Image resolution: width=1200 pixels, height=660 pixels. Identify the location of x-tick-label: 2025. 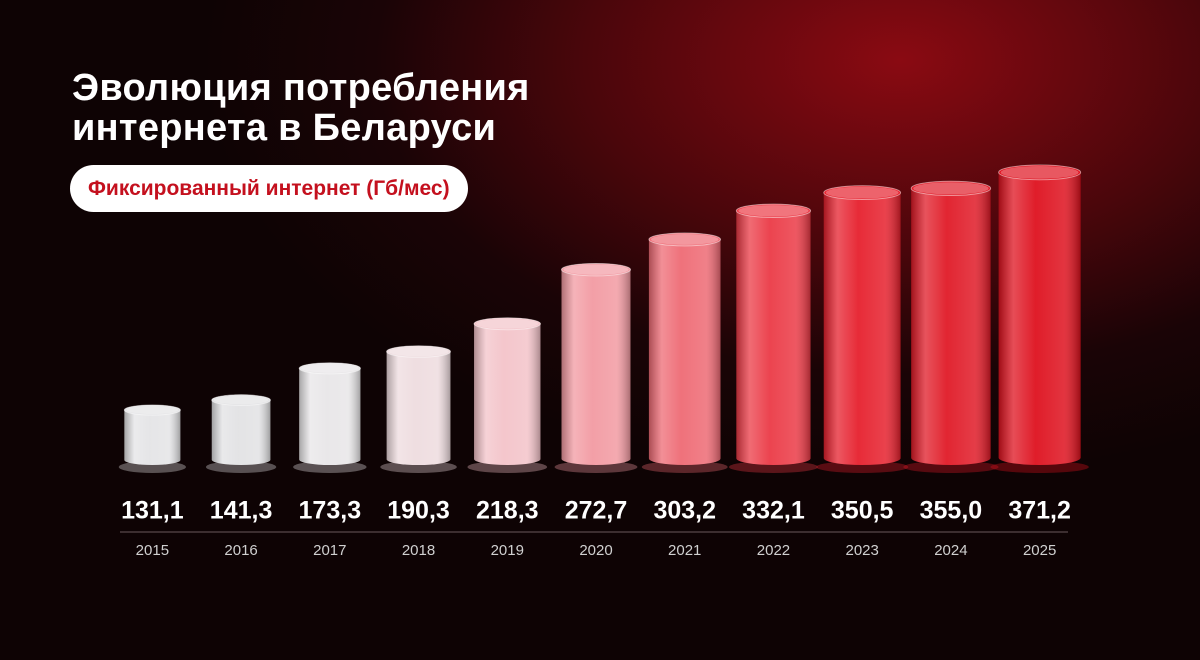
(1039, 550).